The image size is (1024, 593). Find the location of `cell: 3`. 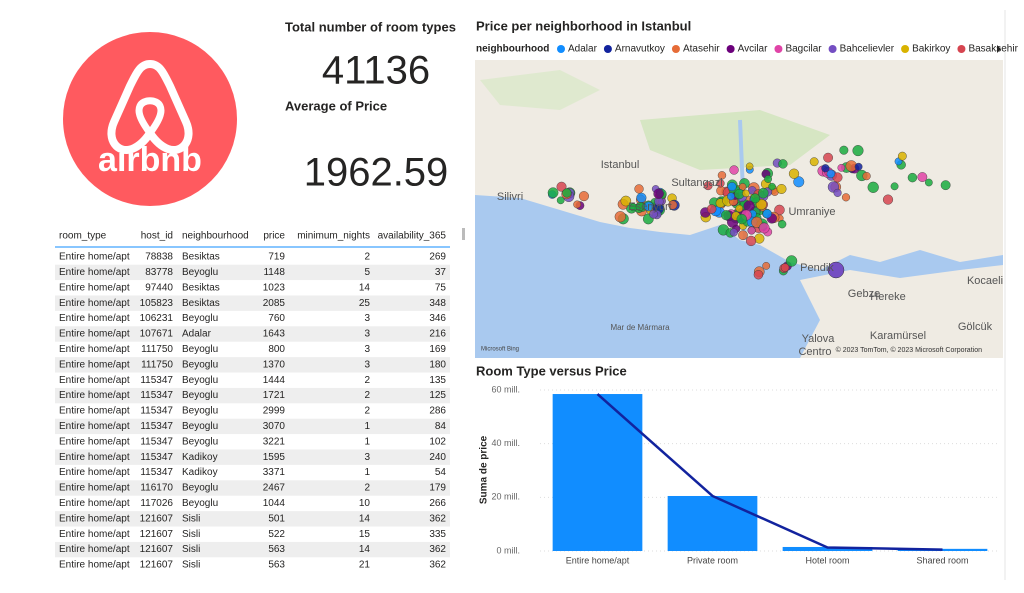

cell: 3 is located at coordinates (367, 457).